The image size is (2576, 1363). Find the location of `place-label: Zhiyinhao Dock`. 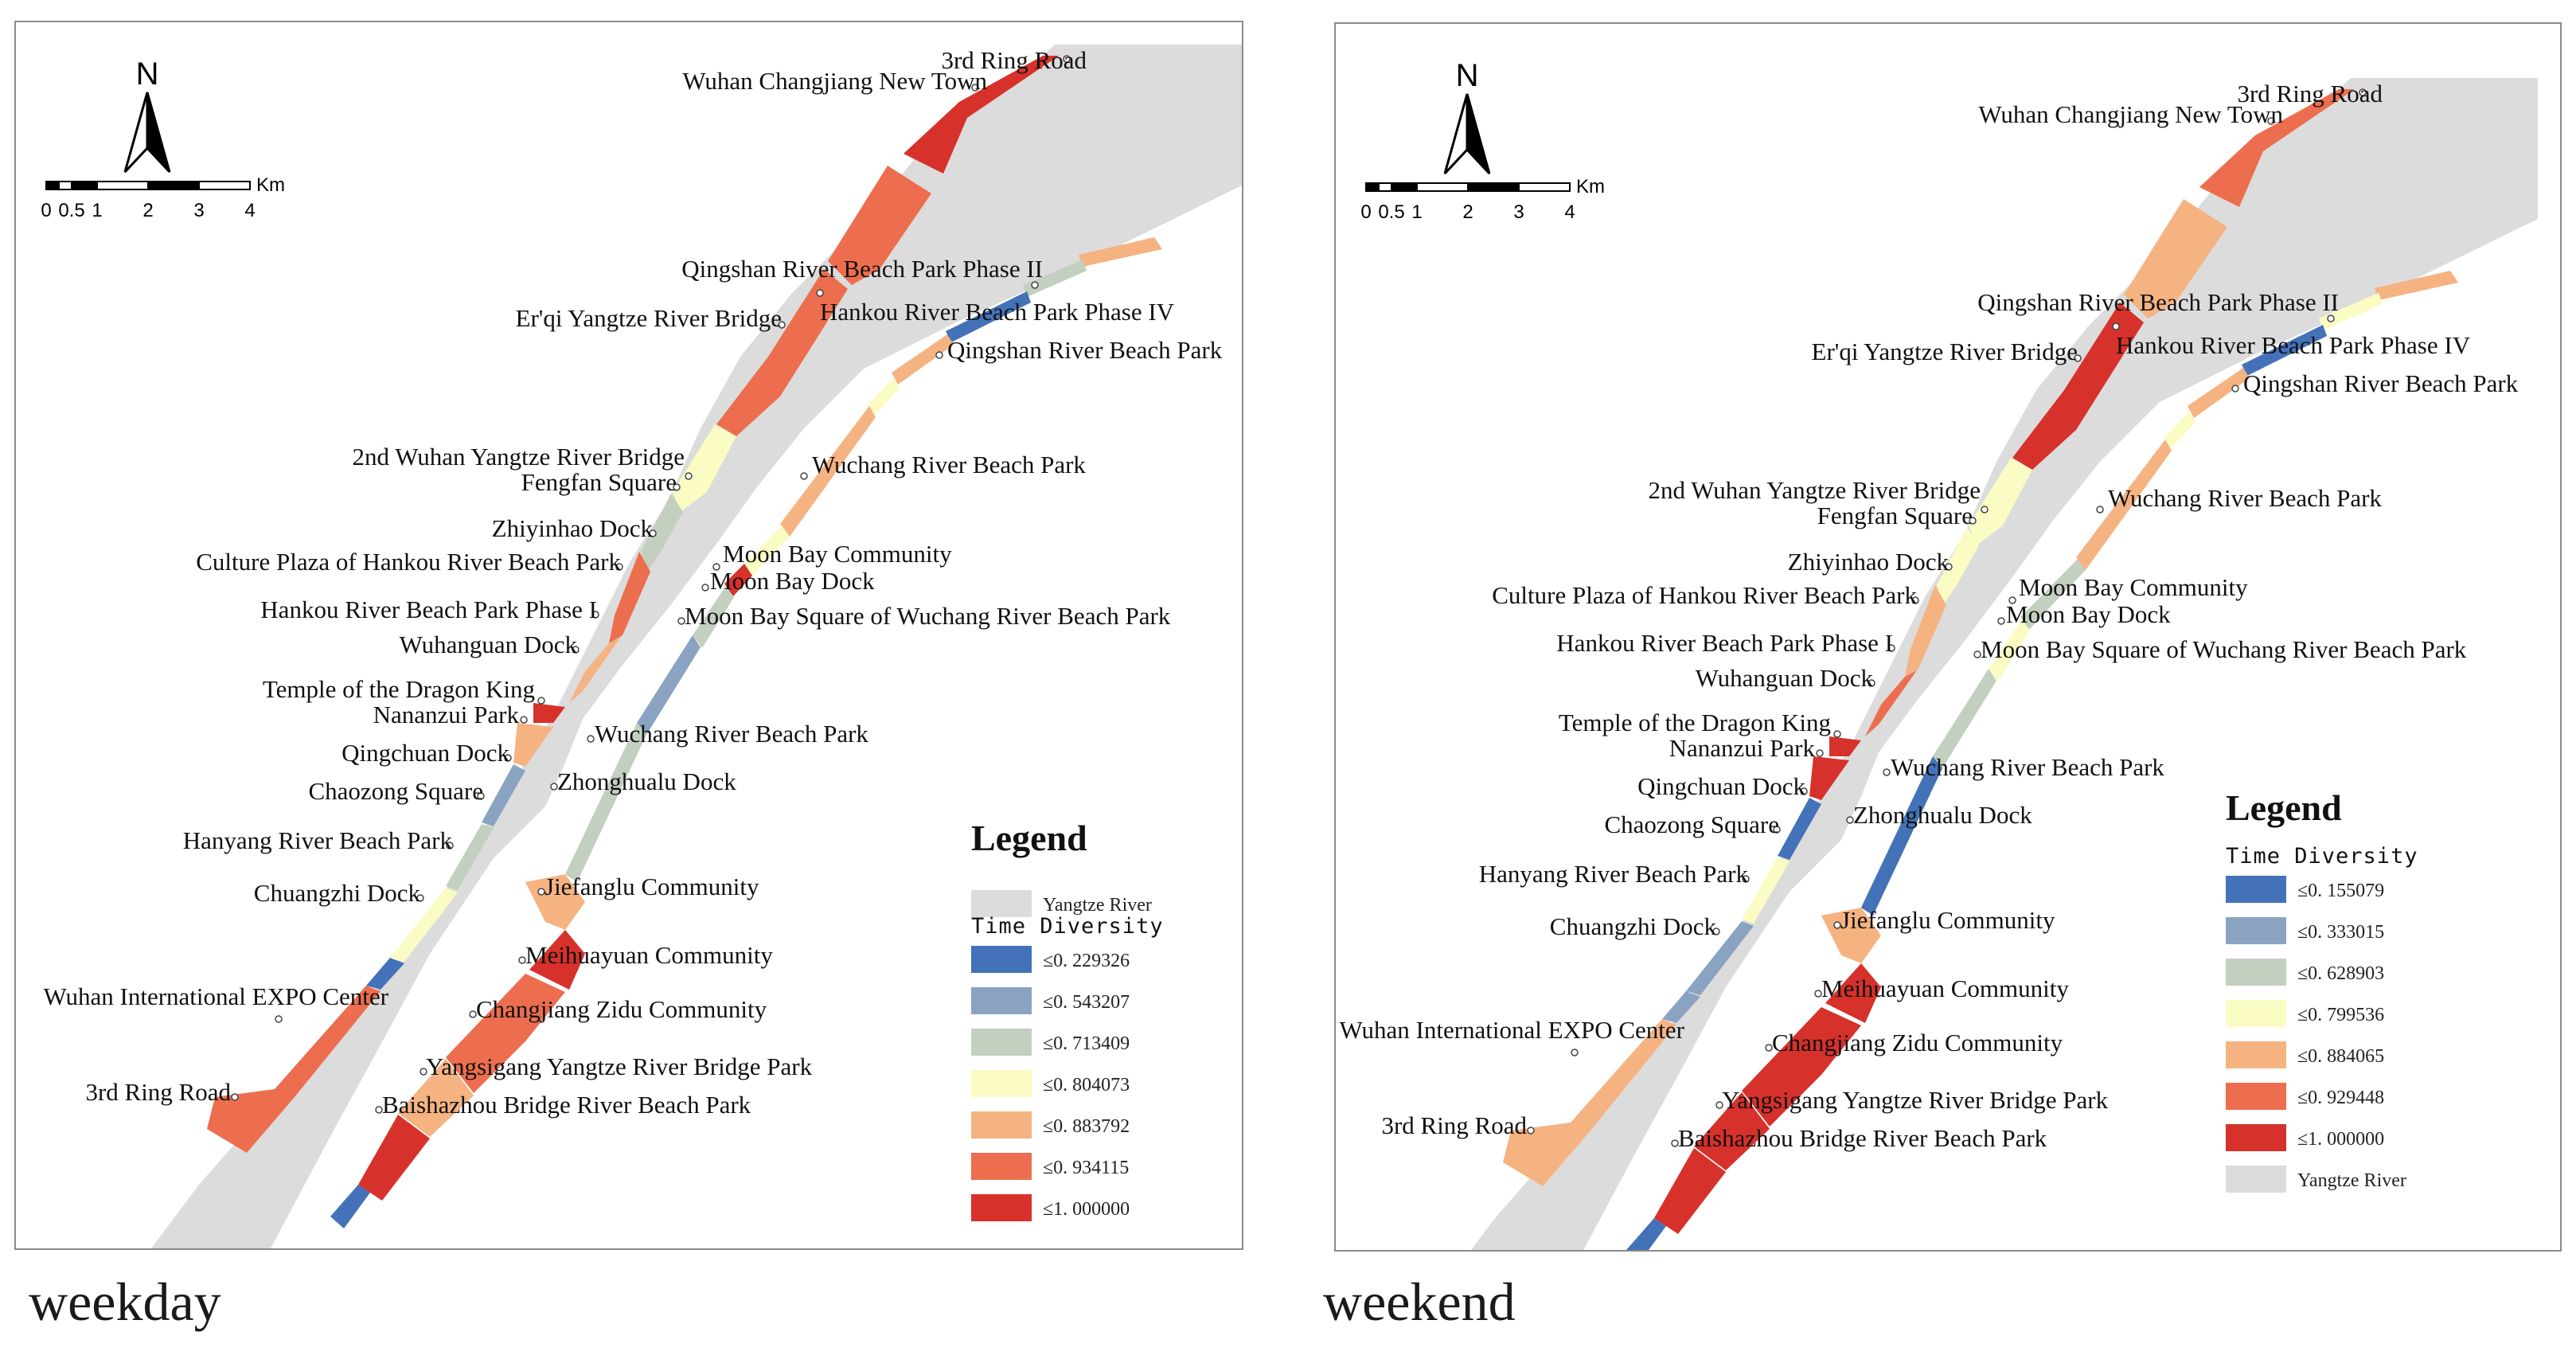

place-label: Zhiyinhao Dock is located at coordinates (573, 528).